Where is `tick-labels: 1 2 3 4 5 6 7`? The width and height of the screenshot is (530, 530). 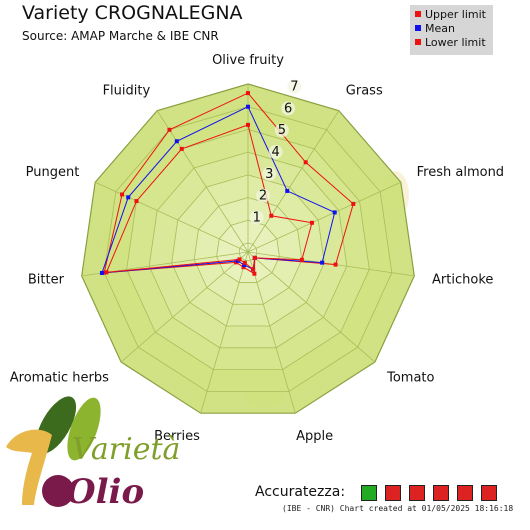 tick-labels: 1 2 3 4 5 6 7 is located at coordinates (275, 152).